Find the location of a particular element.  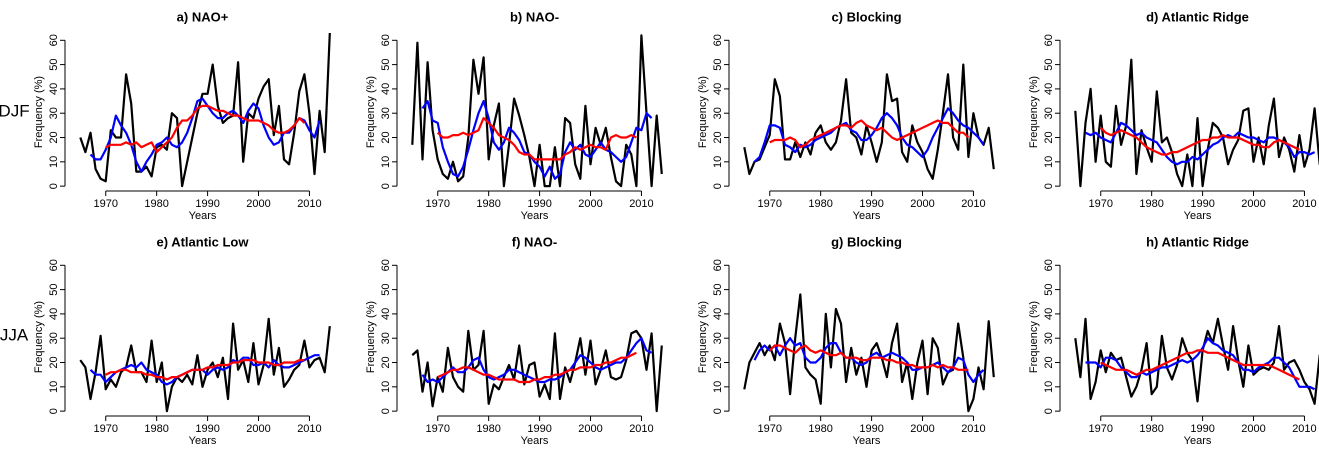

row-label: DJF is located at coordinates (15, 110).